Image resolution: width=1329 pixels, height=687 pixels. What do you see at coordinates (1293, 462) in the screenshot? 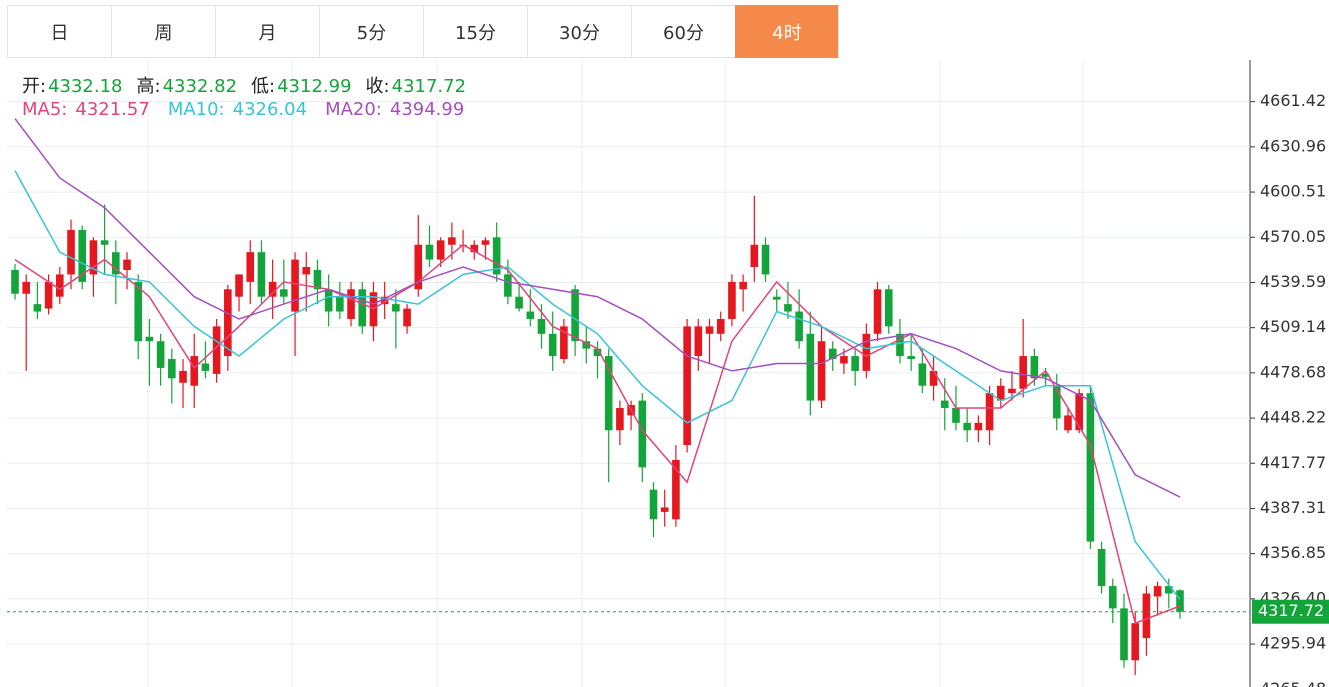
I see `y-tick-label: 4417.77` at bounding box center [1293, 462].